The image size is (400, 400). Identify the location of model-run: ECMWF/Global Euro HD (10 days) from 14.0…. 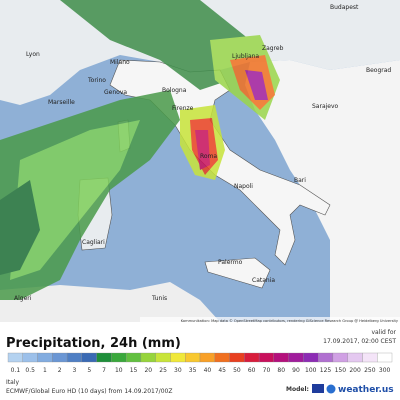
(89, 391).